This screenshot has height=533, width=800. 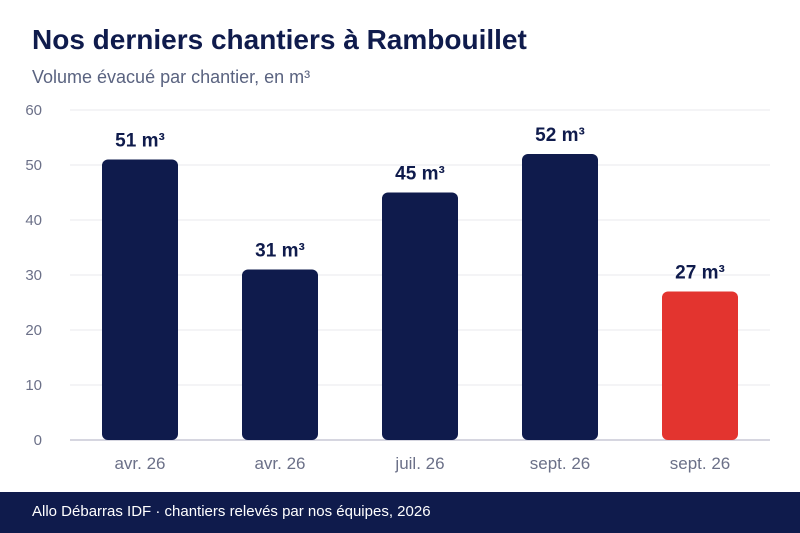 I want to click on y-tick-label: 0, so click(x=38, y=440).